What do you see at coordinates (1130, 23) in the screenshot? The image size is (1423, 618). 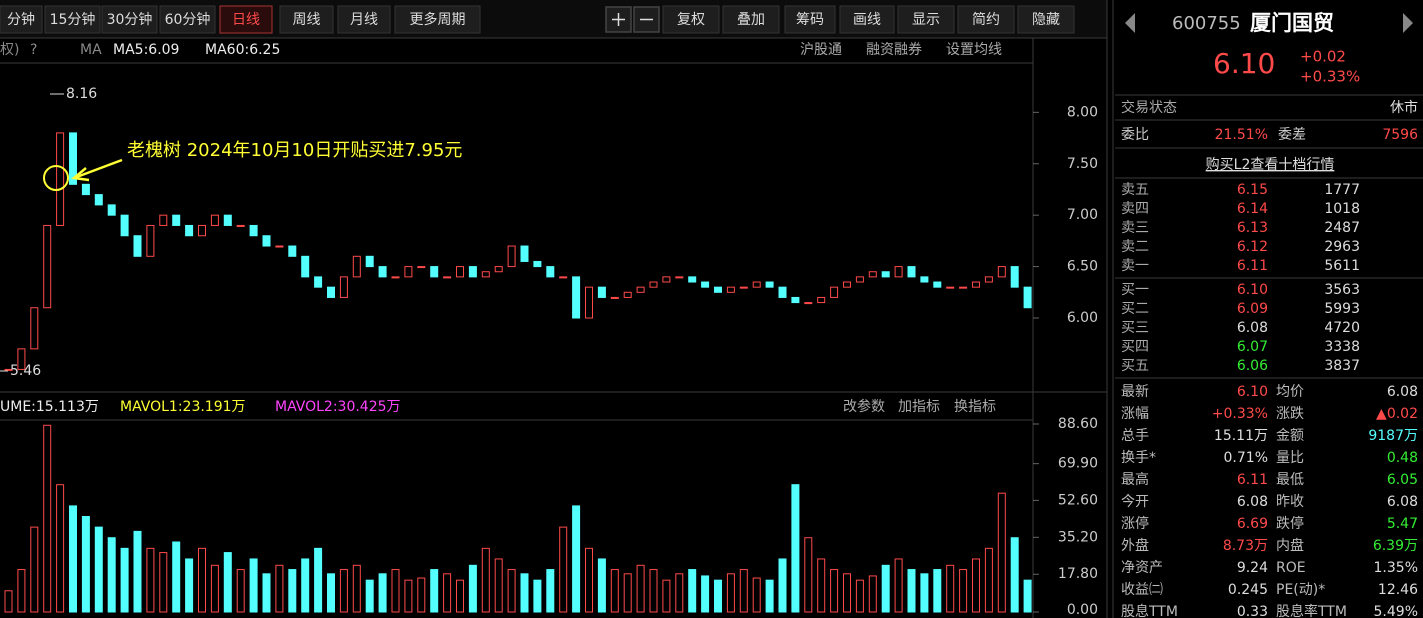 I see `prev-arrow` at bounding box center [1130, 23].